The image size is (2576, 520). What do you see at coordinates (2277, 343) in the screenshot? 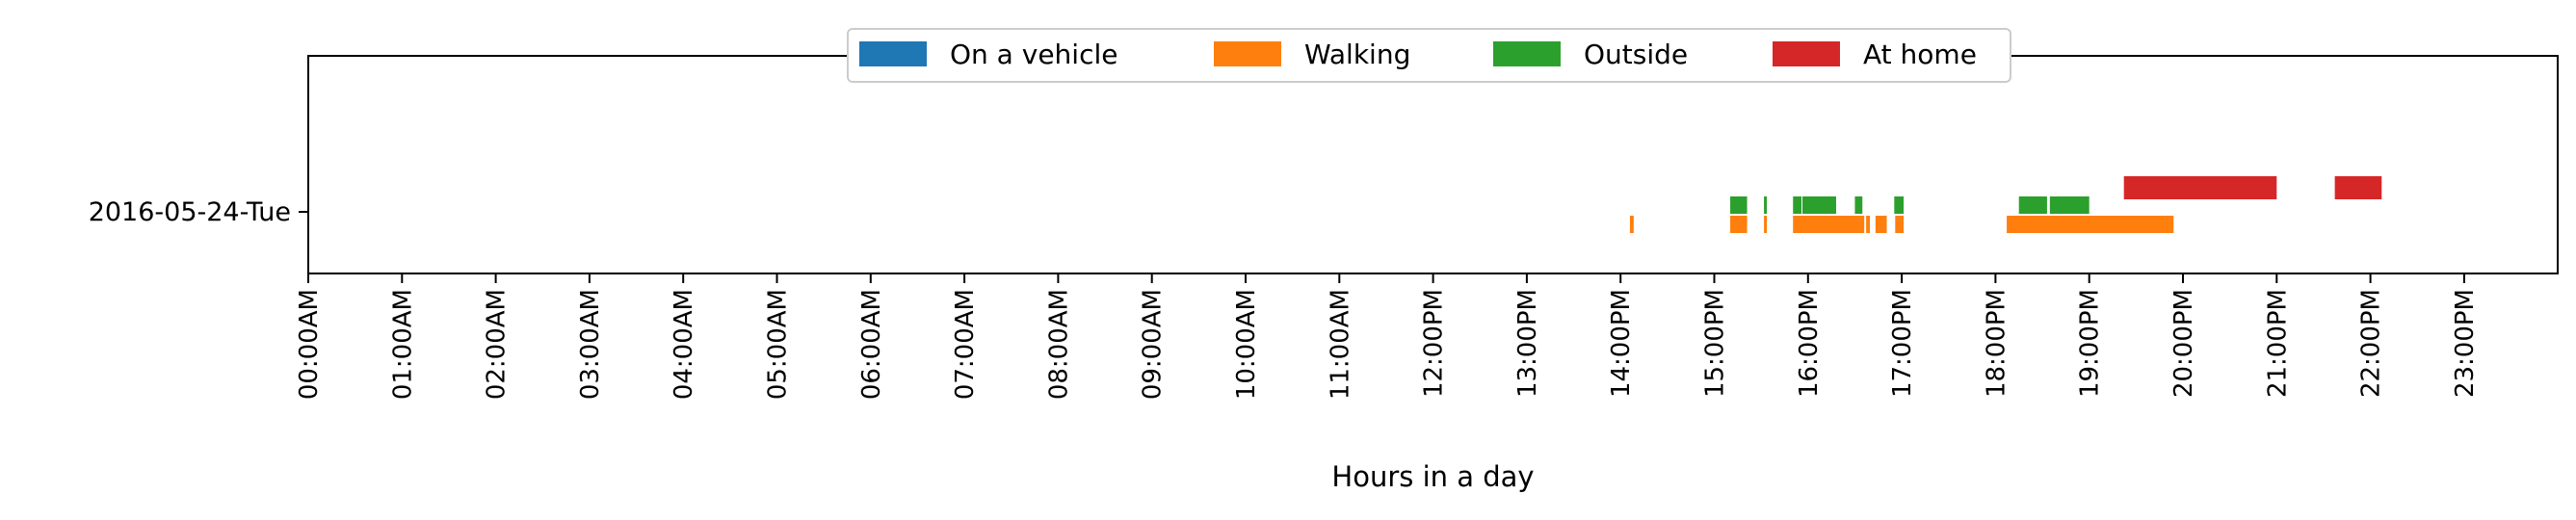
I see `x-tick-label-21: 21:00PM` at bounding box center [2277, 343].